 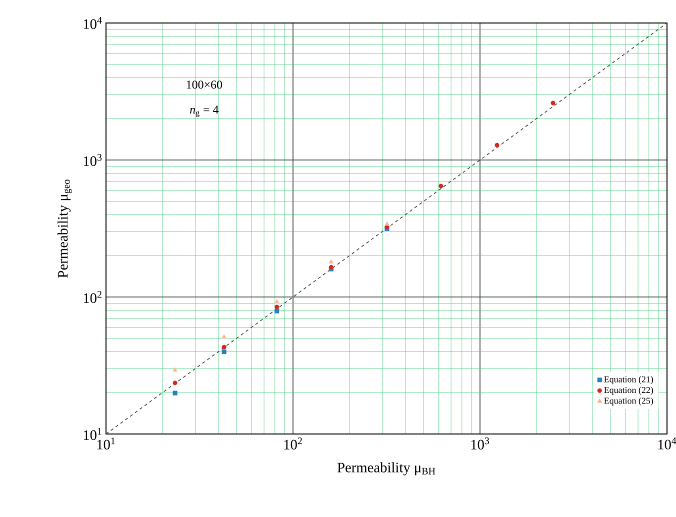 I want to click on x-tick-label: 10$^{2}$, so click(x=293, y=444).